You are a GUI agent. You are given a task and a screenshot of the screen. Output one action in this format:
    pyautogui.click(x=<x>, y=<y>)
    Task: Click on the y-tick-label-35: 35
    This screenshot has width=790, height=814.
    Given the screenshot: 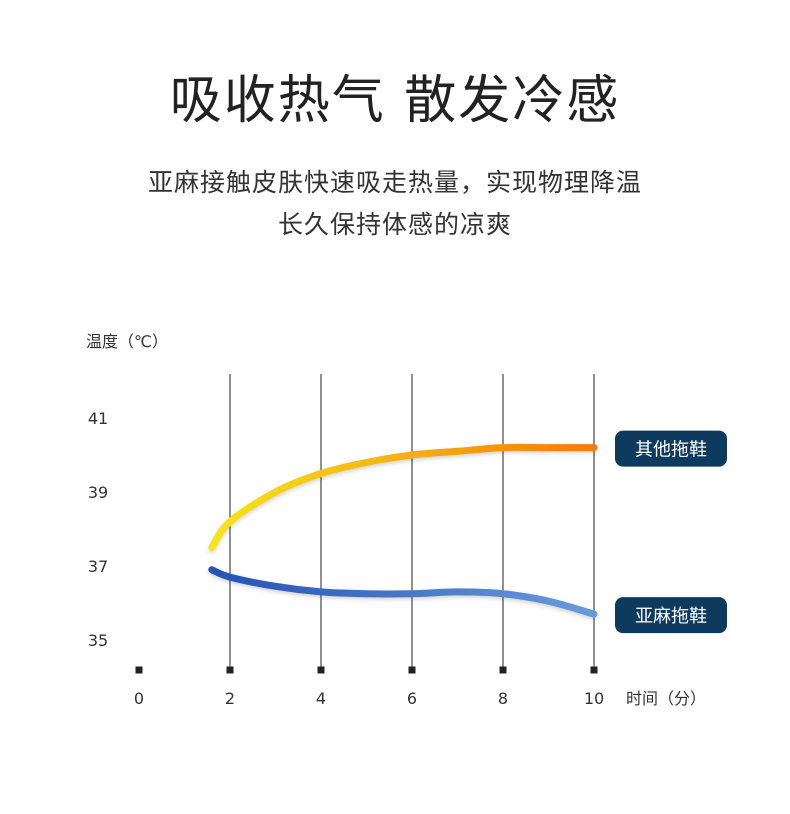 What is the action you would take?
    pyautogui.click(x=98, y=640)
    